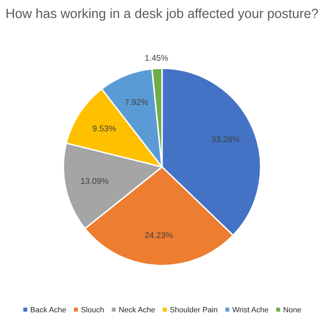 The height and width of the screenshot is (324, 324). Describe the element at coordinates (226, 139) in the screenshot. I see `data-label: 33.28%` at that location.